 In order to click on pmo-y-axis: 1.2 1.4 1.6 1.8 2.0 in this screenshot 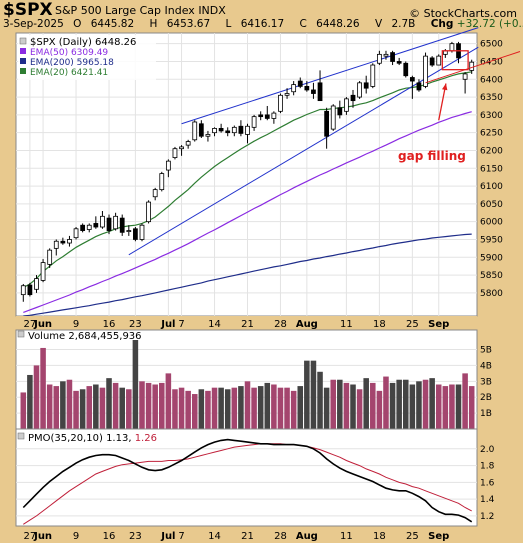, I will do `click(487, 483)`.